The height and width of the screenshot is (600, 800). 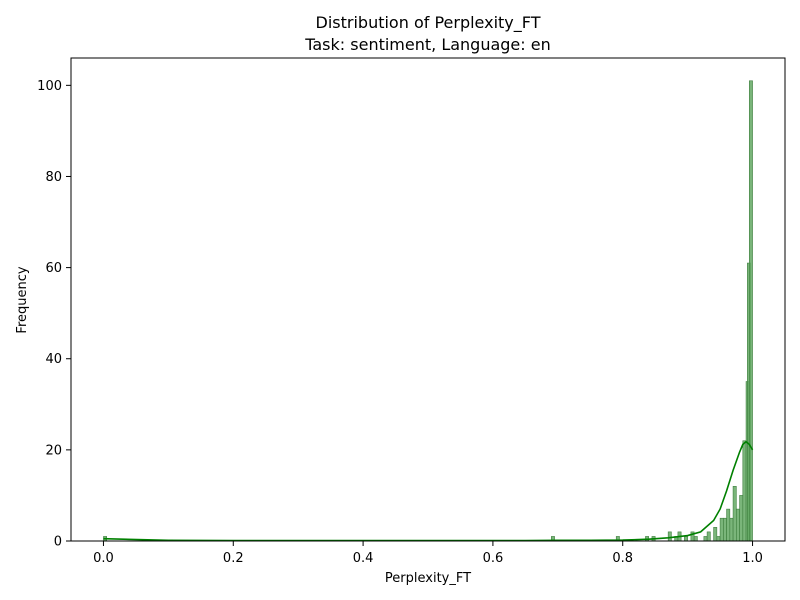 What do you see at coordinates (103, 558) in the screenshot?
I see `x-tick-label: 0.0` at bounding box center [103, 558].